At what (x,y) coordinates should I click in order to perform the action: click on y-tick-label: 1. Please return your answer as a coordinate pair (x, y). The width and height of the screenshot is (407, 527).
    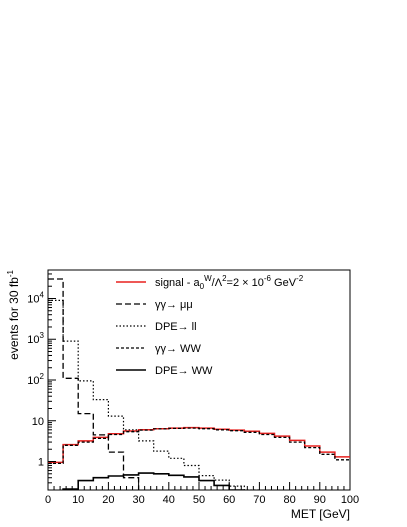
    Looking at the image, I should click on (41, 463).